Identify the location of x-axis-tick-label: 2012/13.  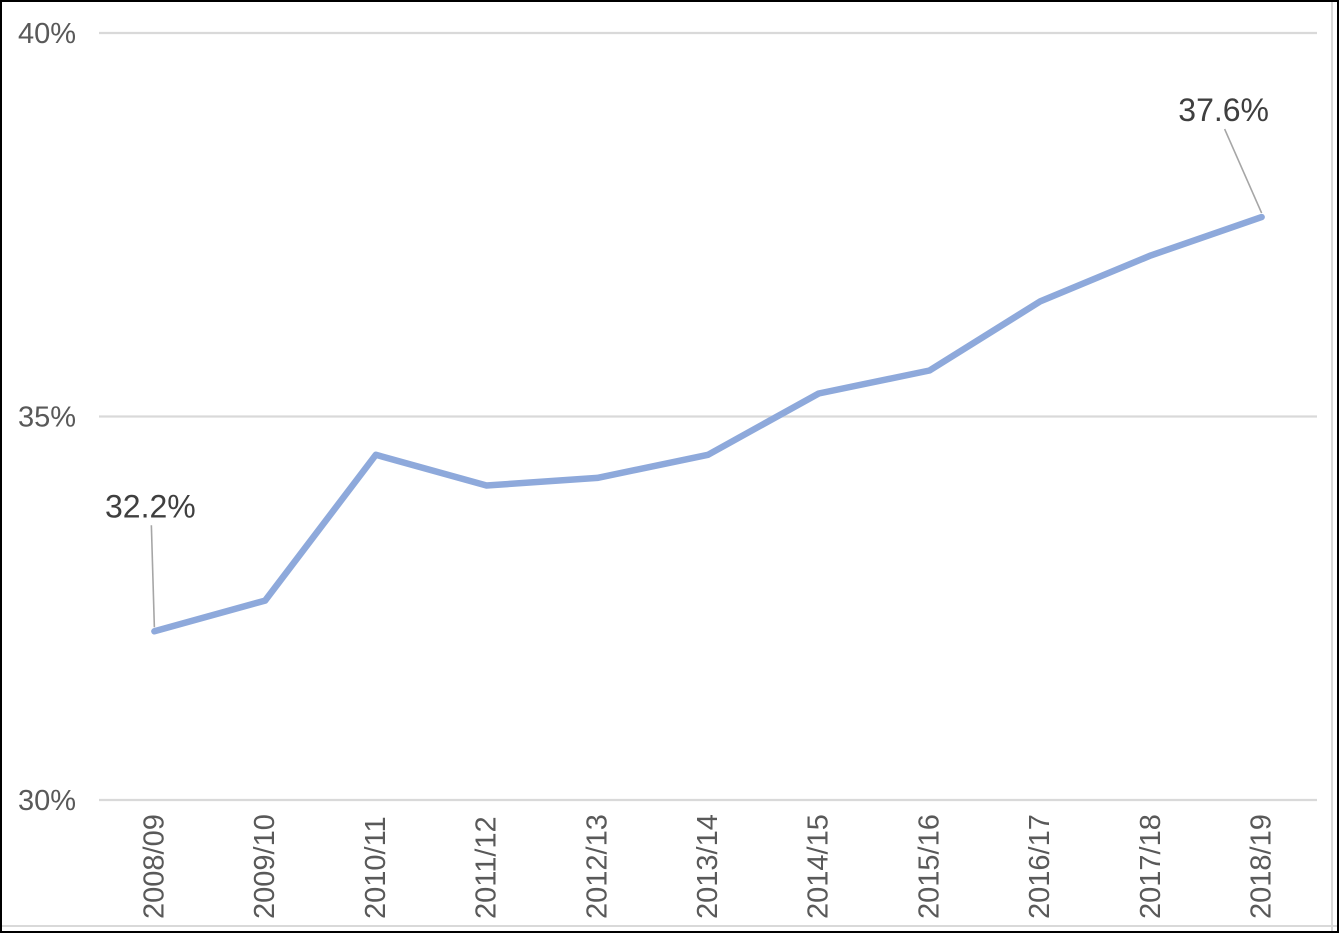
(597, 866).